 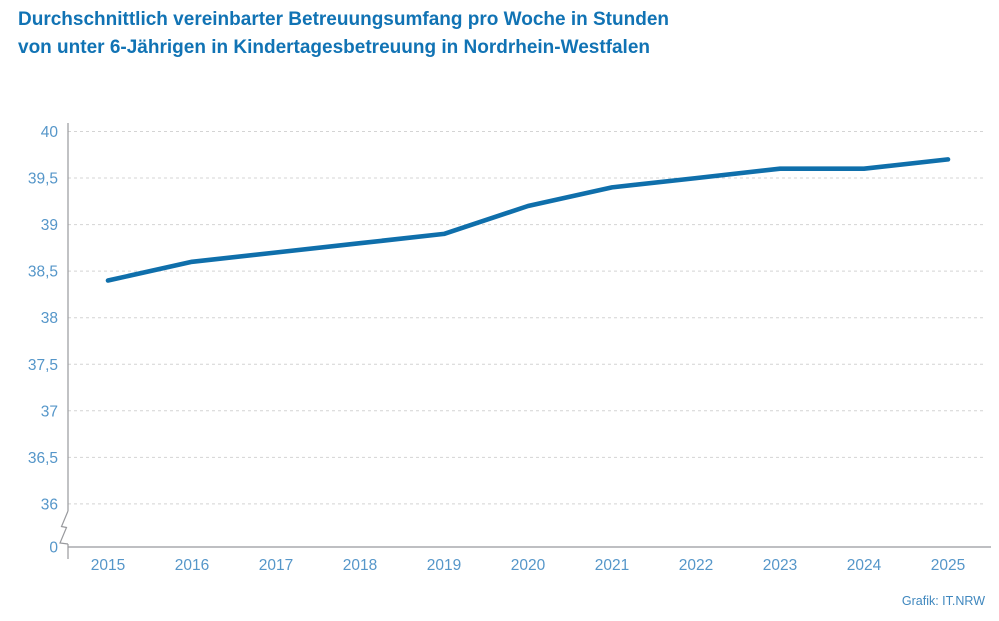 What do you see at coordinates (943, 601) in the screenshot?
I see `chart-credit: Grafik: IT.NRW` at bounding box center [943, 601].